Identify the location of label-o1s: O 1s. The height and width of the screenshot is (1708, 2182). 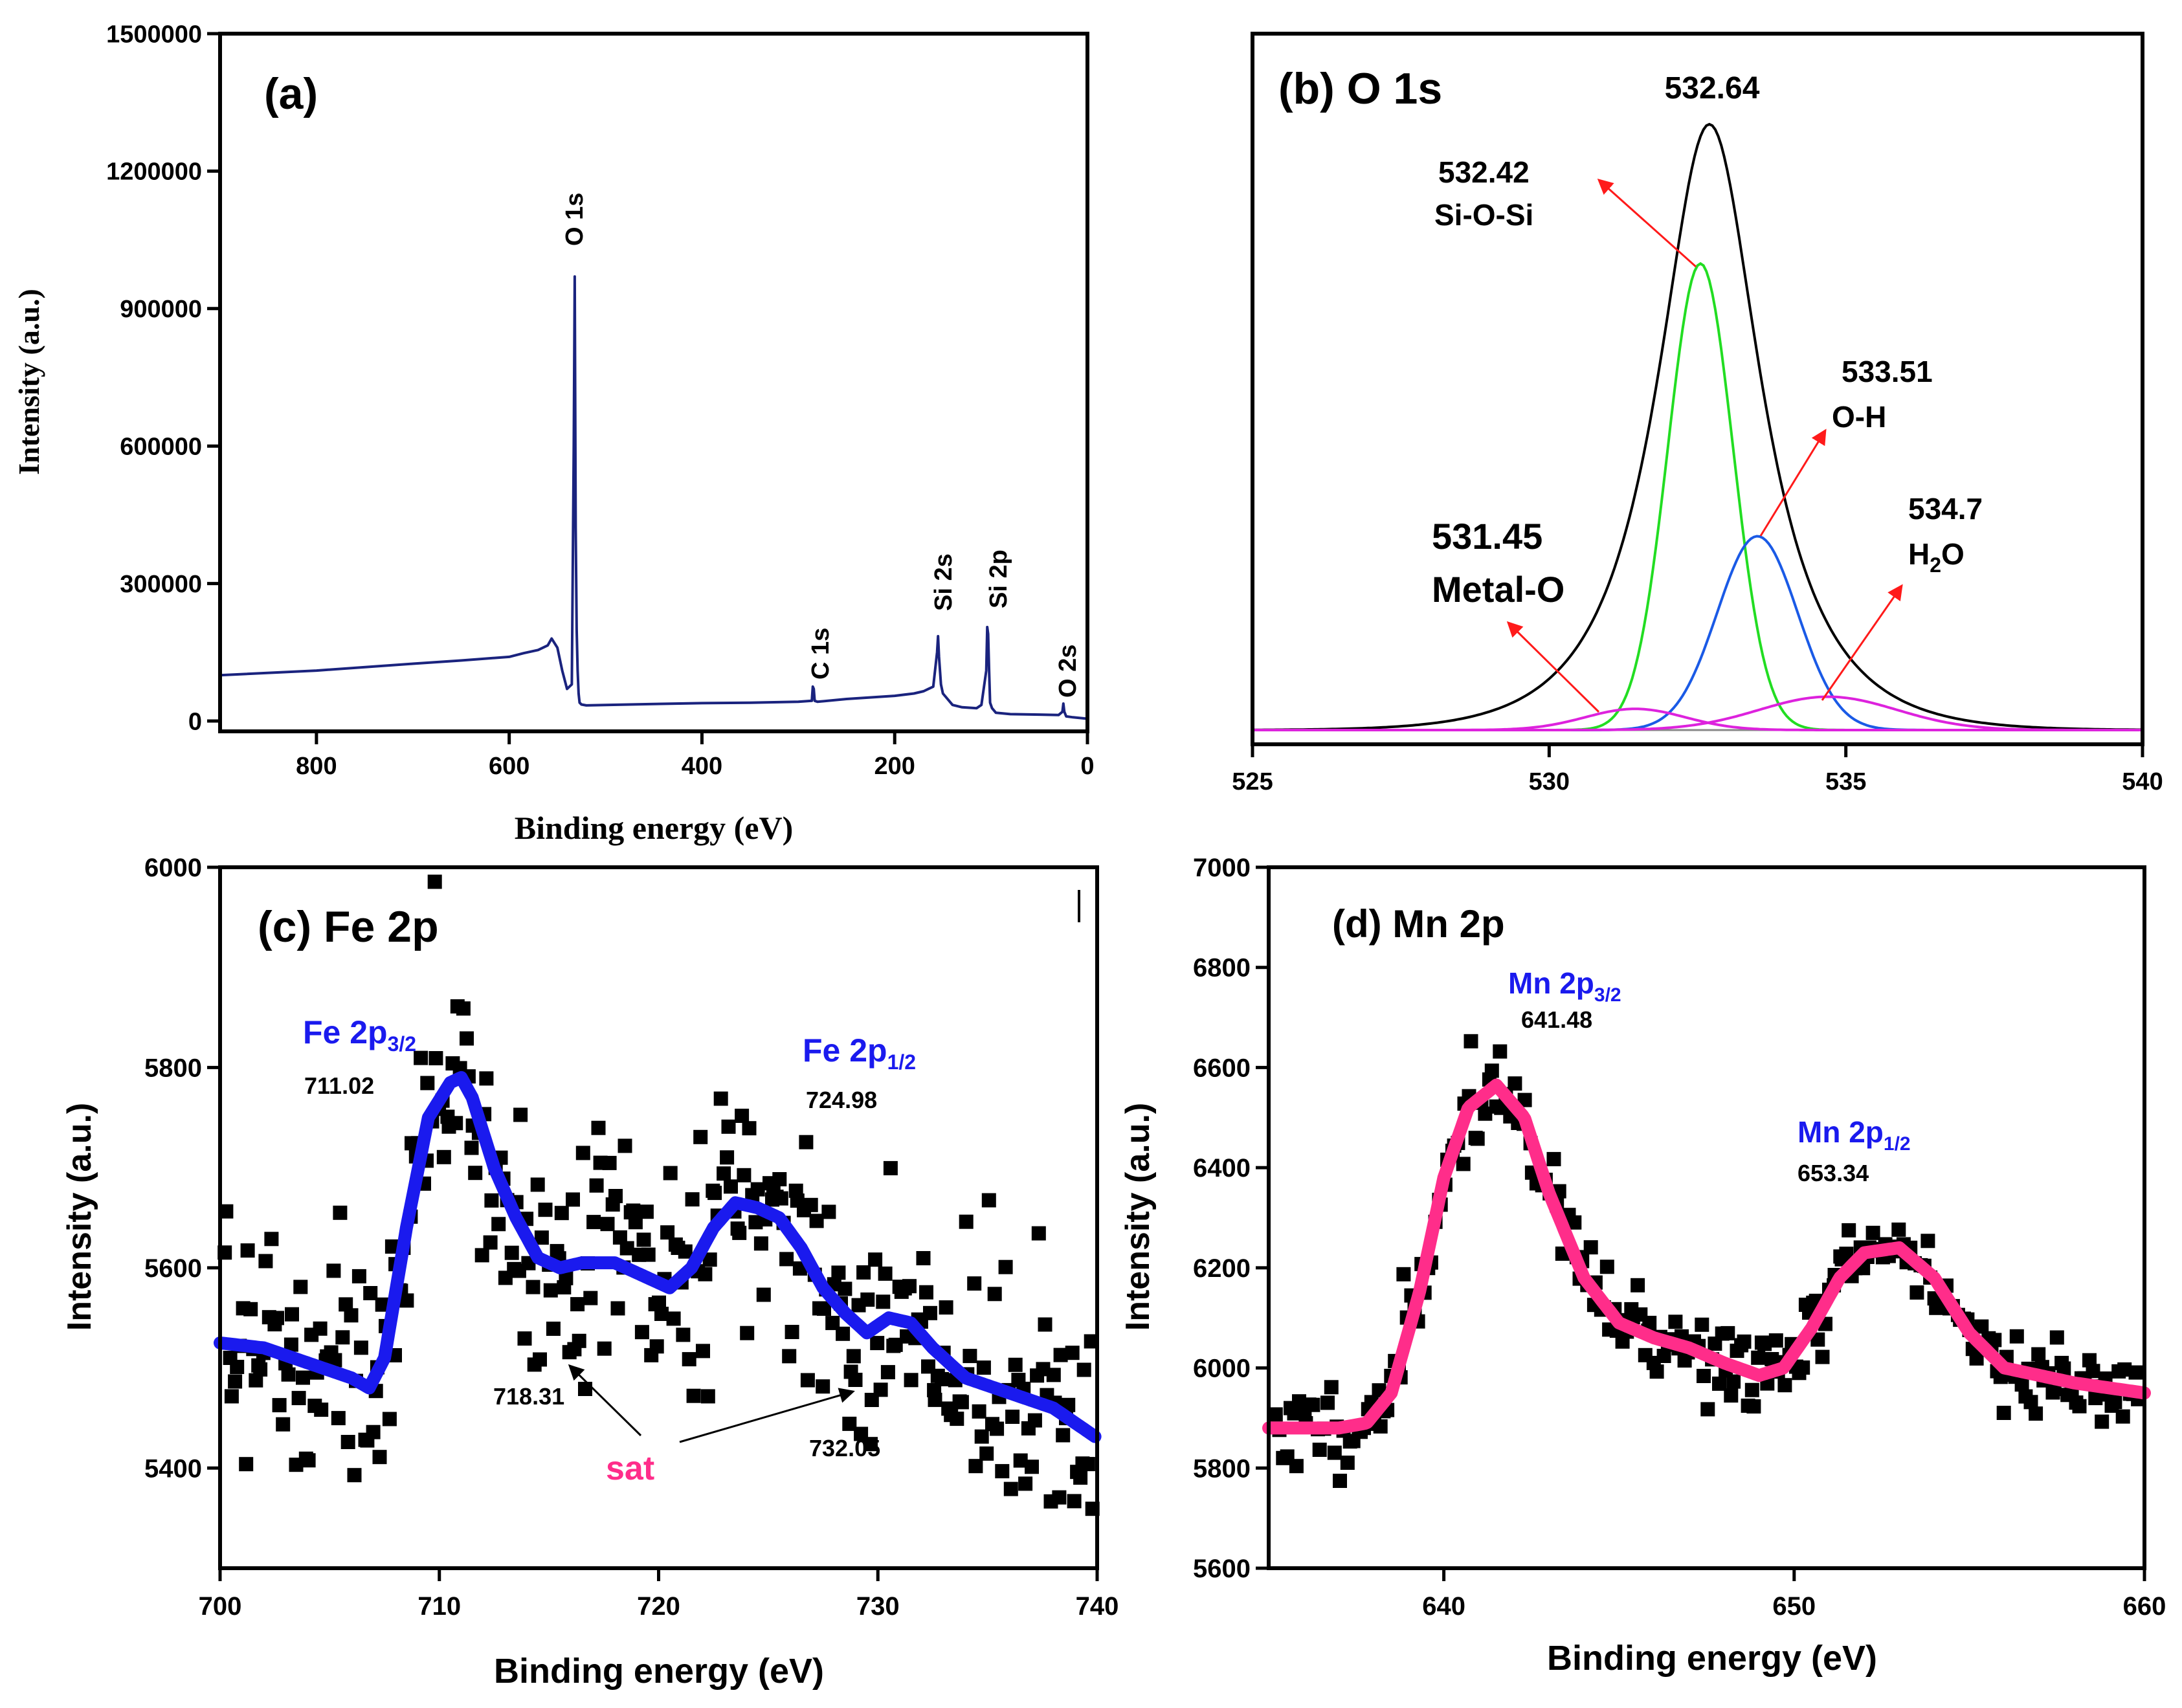
(574, 220).